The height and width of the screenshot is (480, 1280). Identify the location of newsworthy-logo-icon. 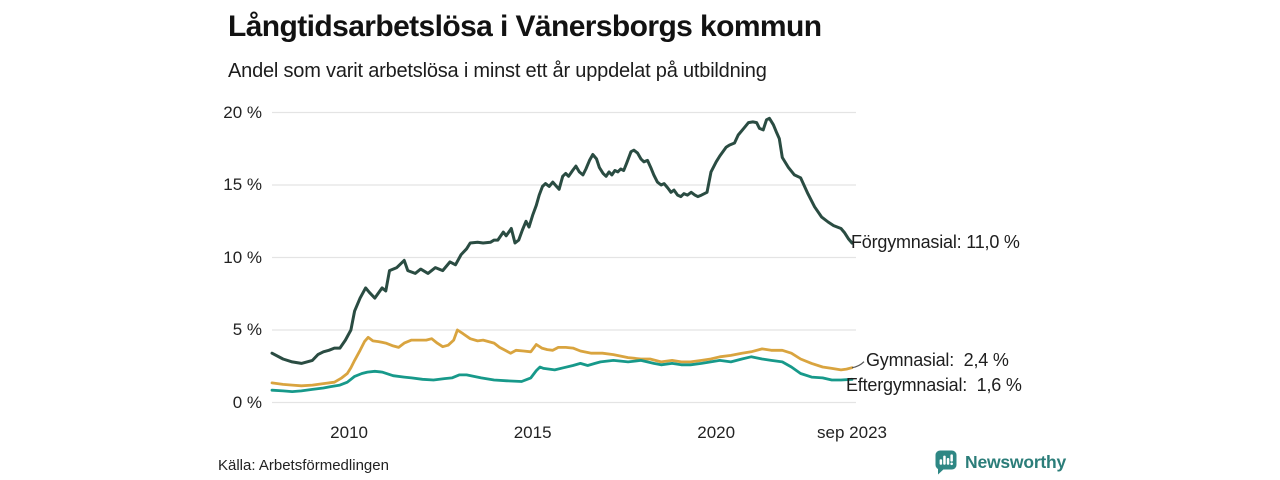
(946, 462).